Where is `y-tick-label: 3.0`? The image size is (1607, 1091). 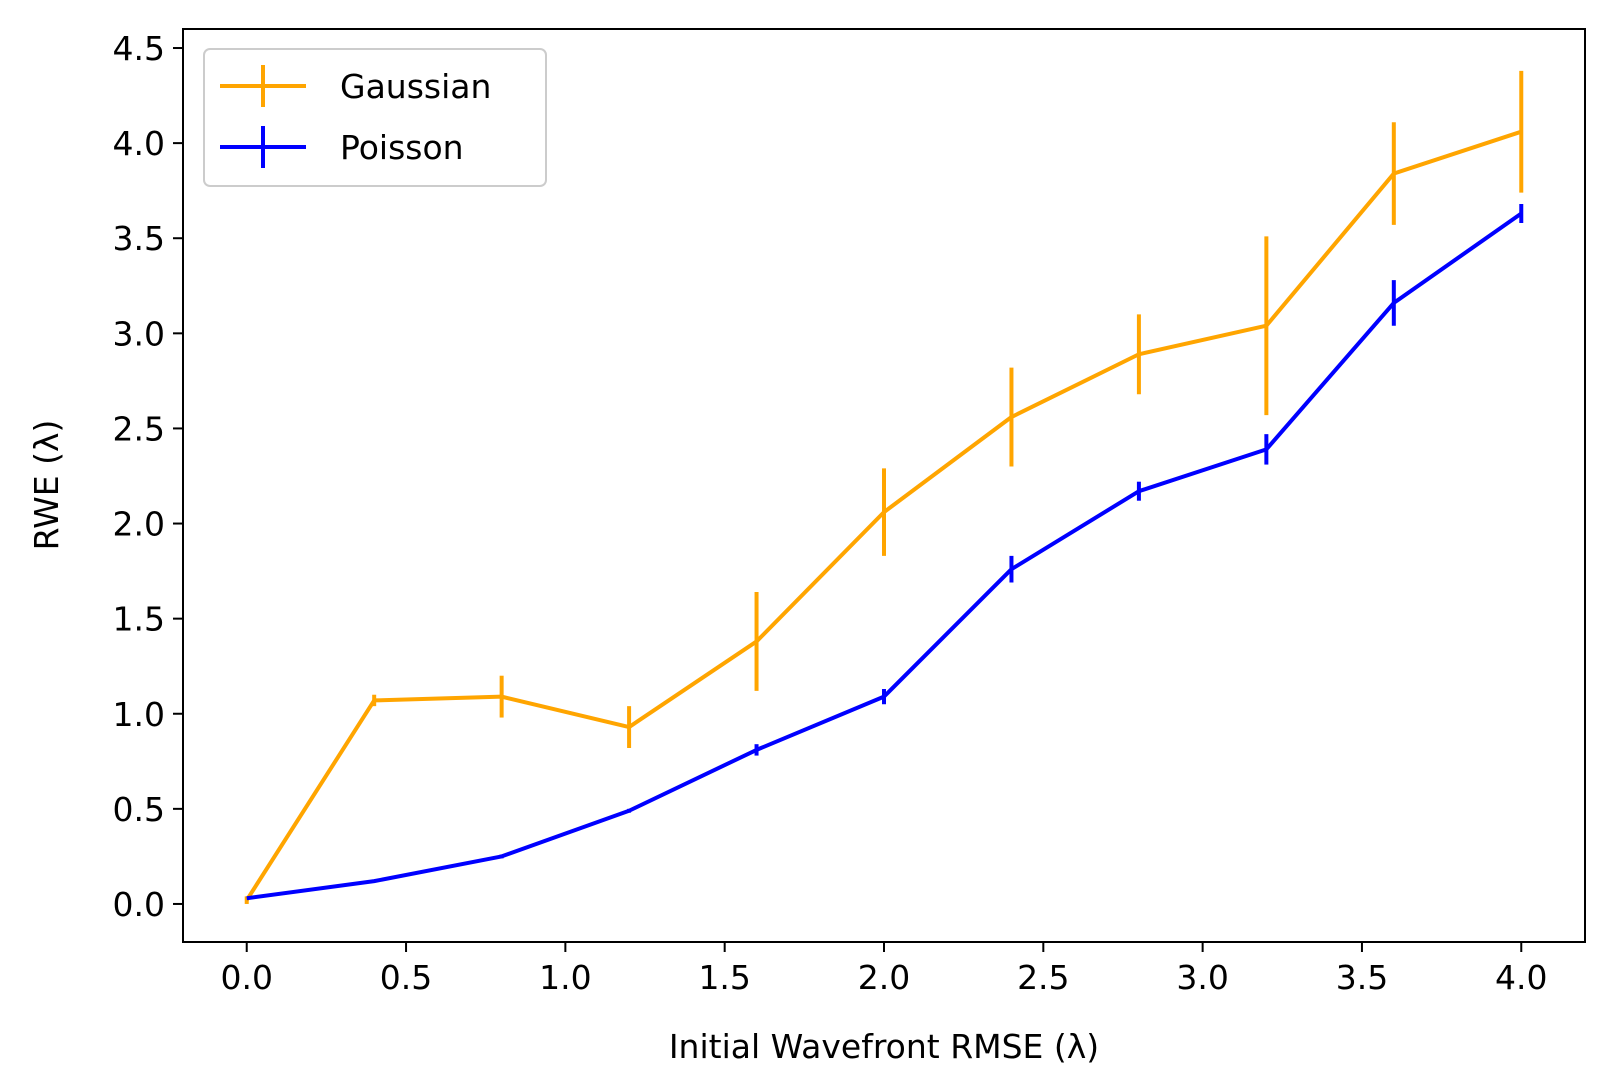
y-tick-label: 3.0 is located at coordinates (139, 333).